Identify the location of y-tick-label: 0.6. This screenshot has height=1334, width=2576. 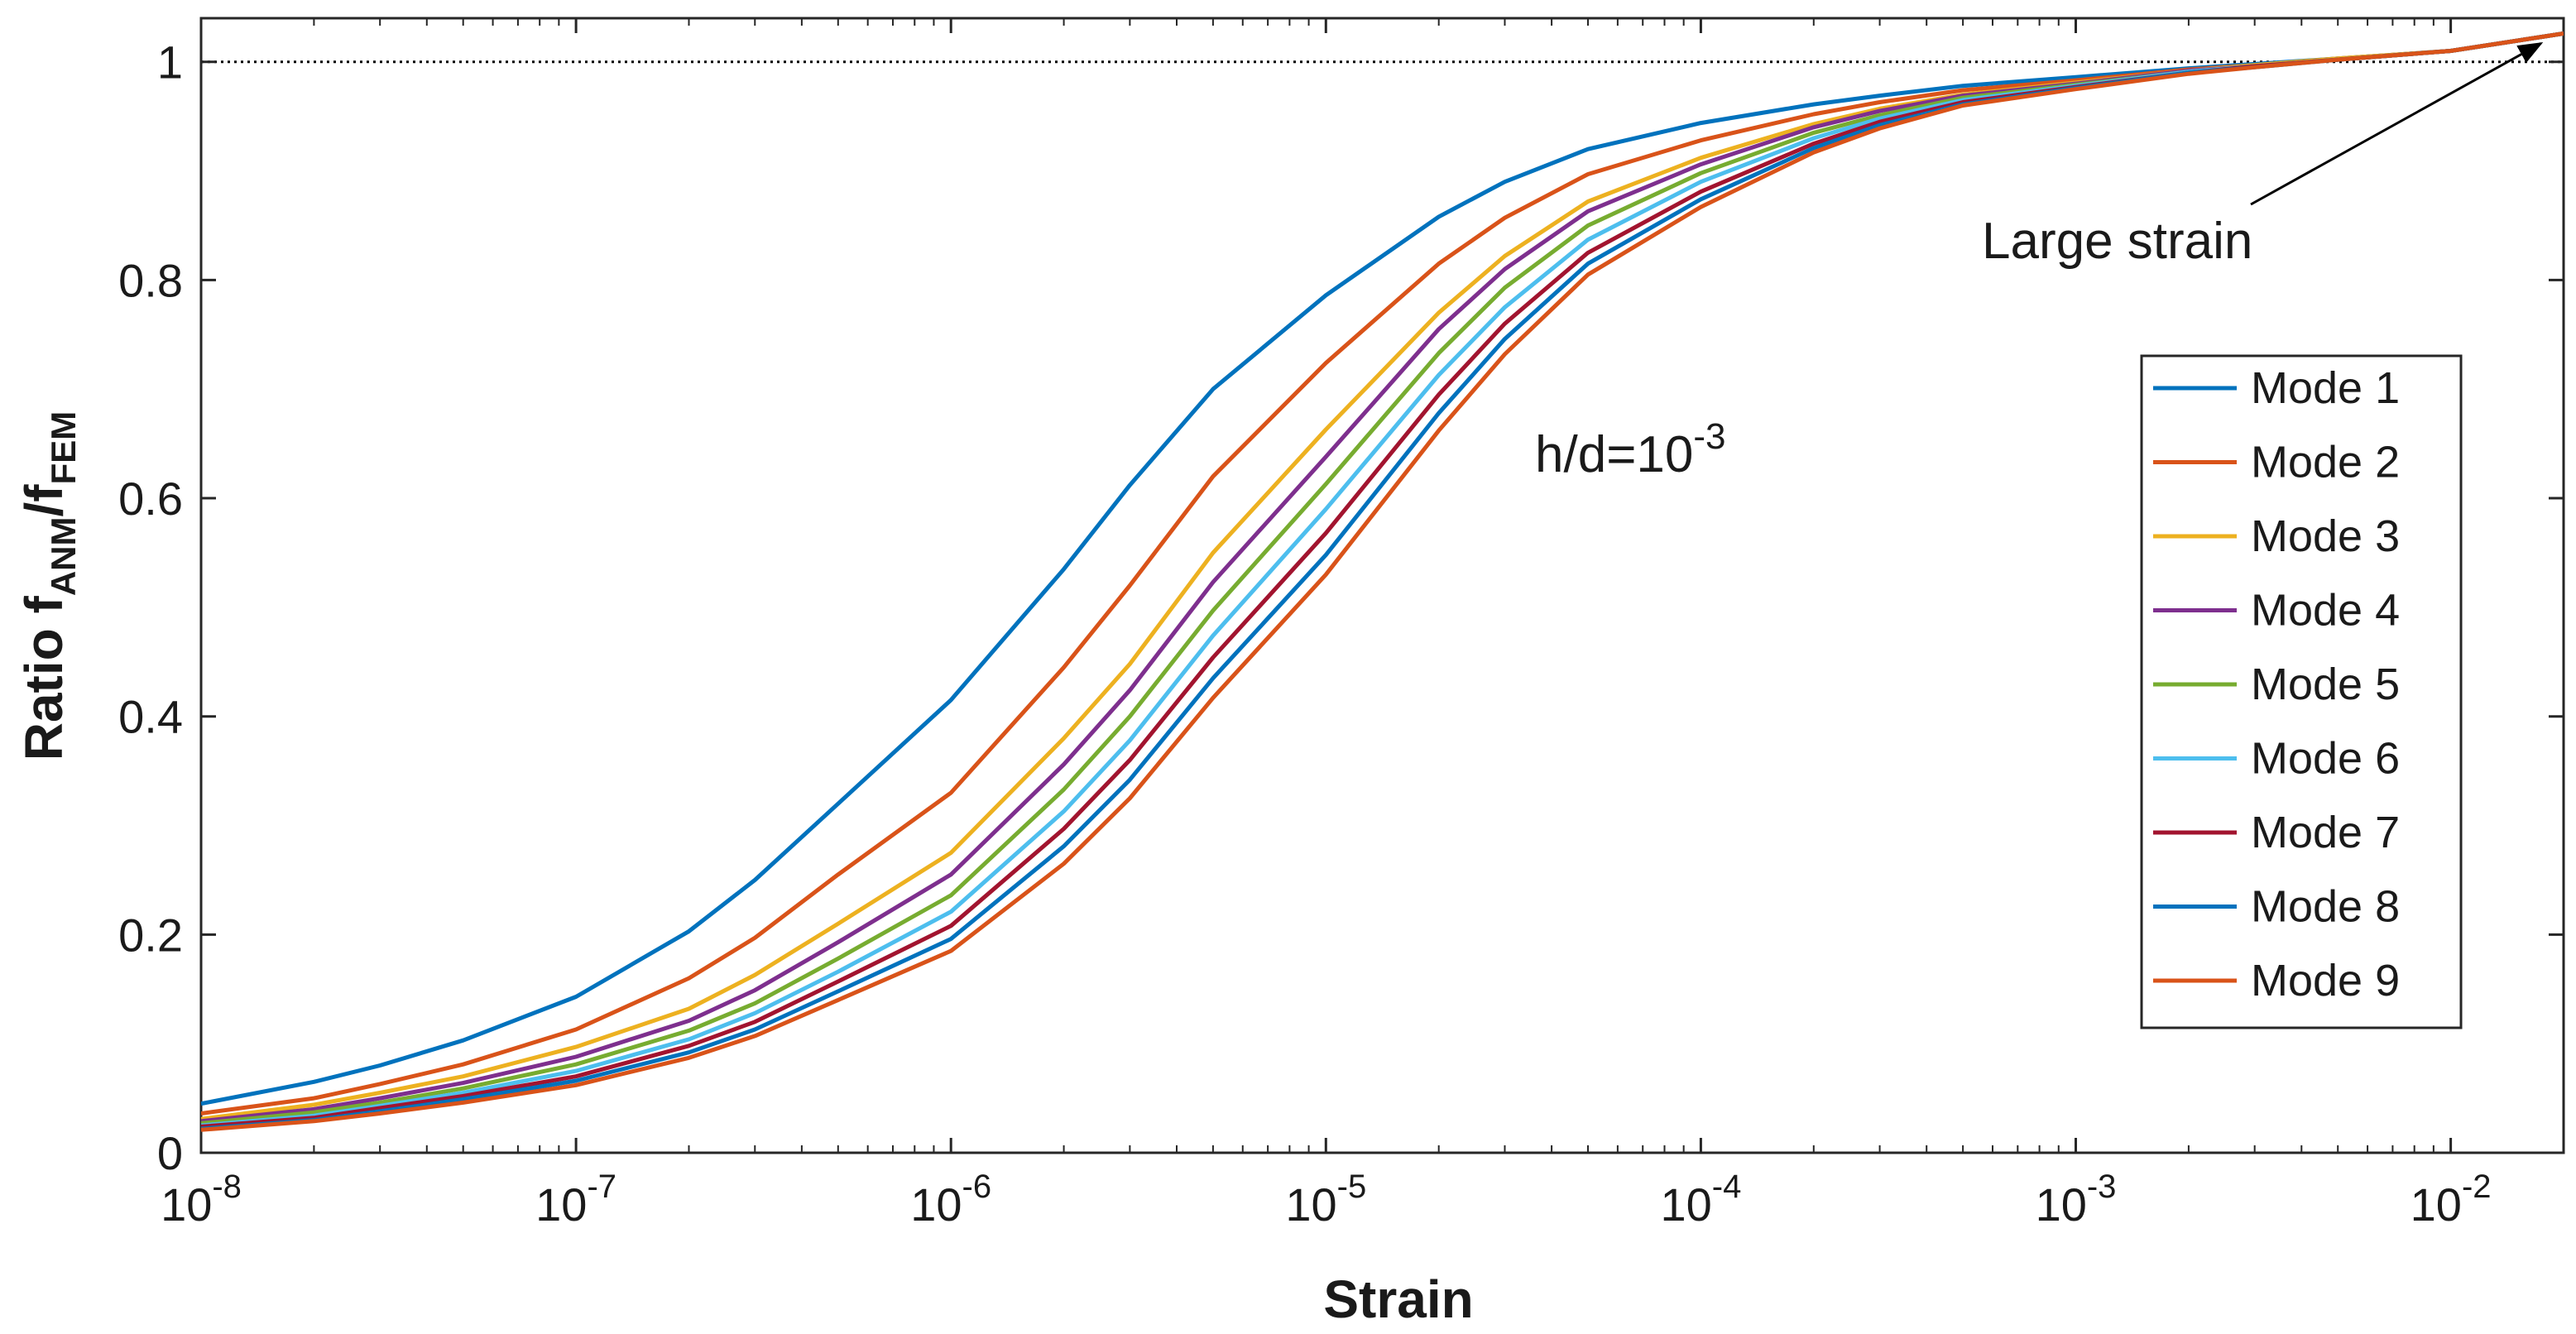
(151, 499).